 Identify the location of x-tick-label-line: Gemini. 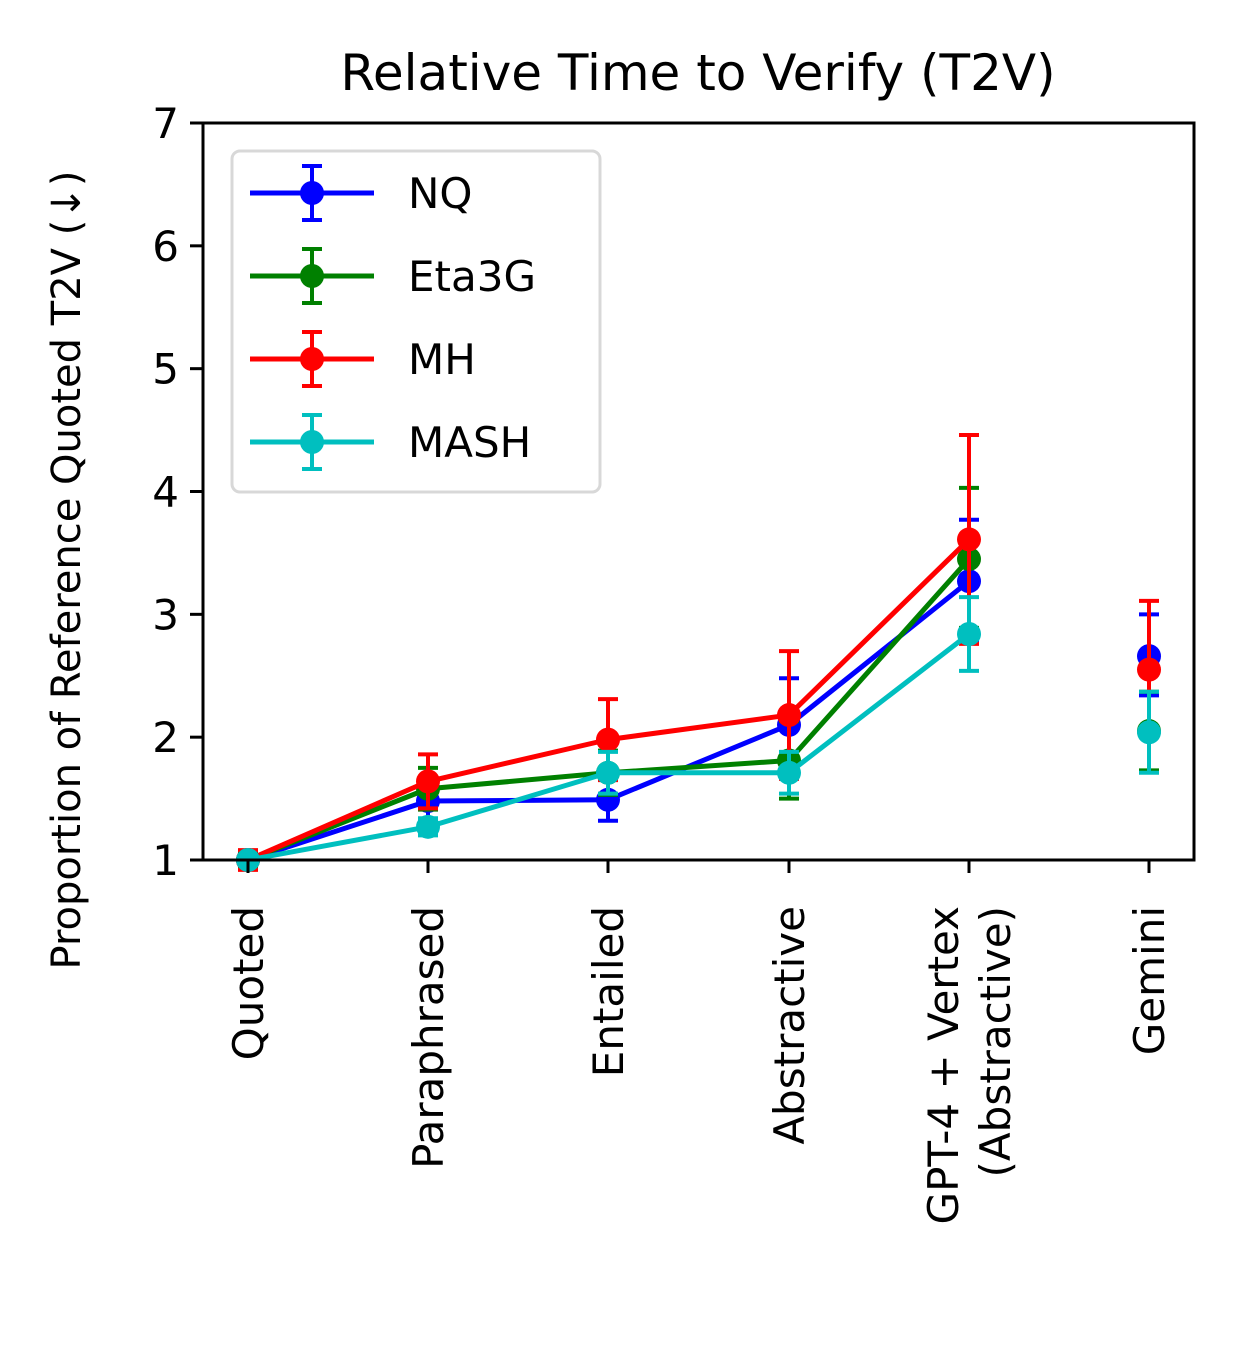
(1149, 980).